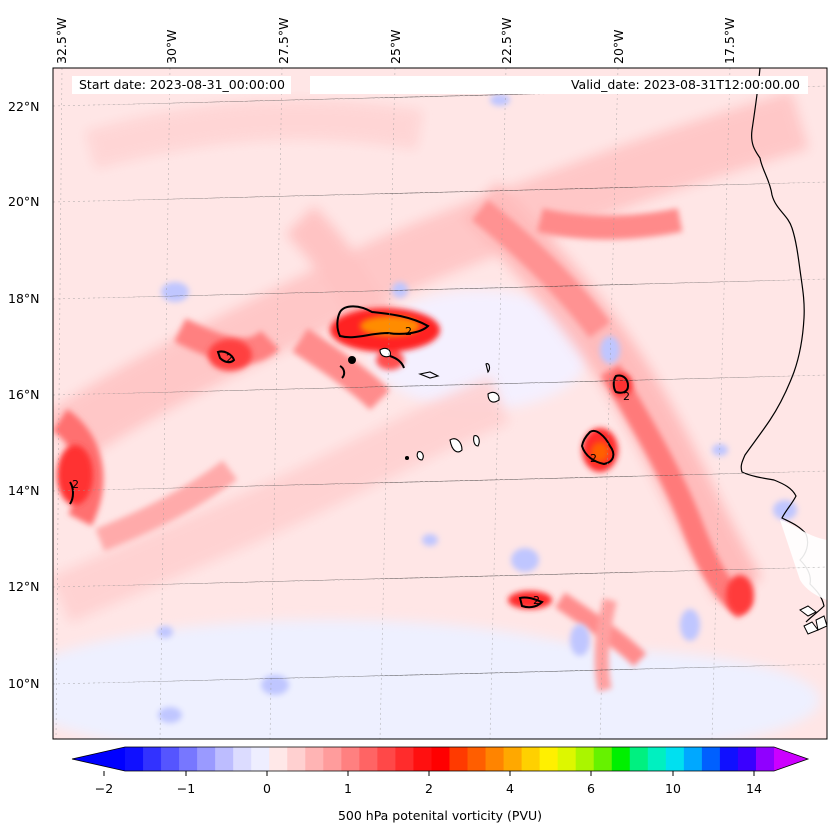 The width and height of the screenshot is (837, 836). I want to click on lat-label: 16°N, so click(24, 394).